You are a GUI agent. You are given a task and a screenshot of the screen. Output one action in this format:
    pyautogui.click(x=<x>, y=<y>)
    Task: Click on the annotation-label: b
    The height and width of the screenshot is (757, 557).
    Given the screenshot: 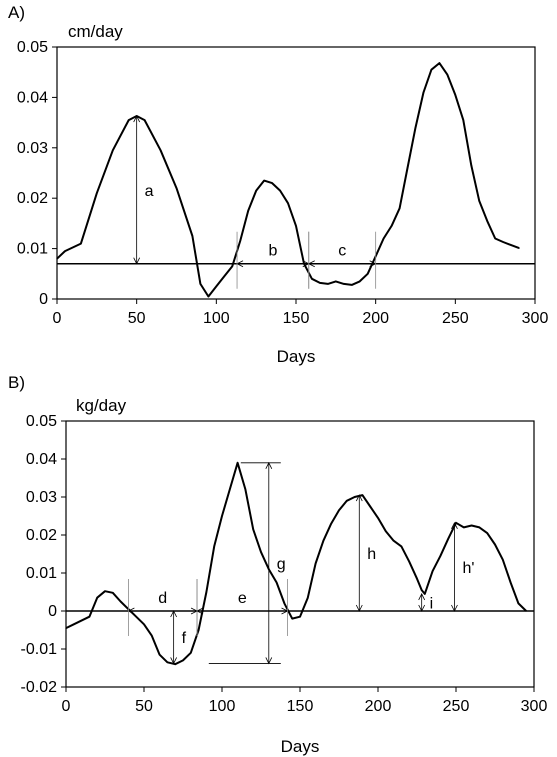 What is the action you would take?
    pyautogui.click(x=272, y=251)
    